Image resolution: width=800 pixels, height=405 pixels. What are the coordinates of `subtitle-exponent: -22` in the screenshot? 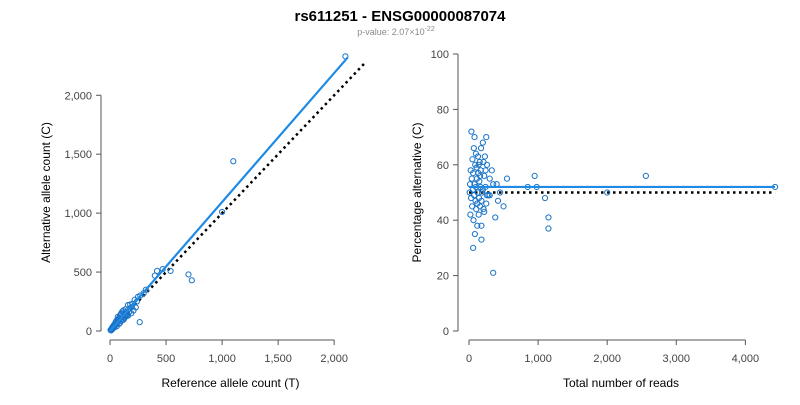 It's located at (430, 29).